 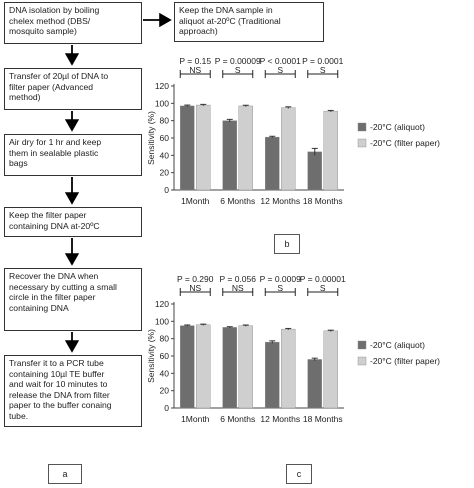 I want to click on p-value-label: P = 0.290, so click(x=195, y=279).